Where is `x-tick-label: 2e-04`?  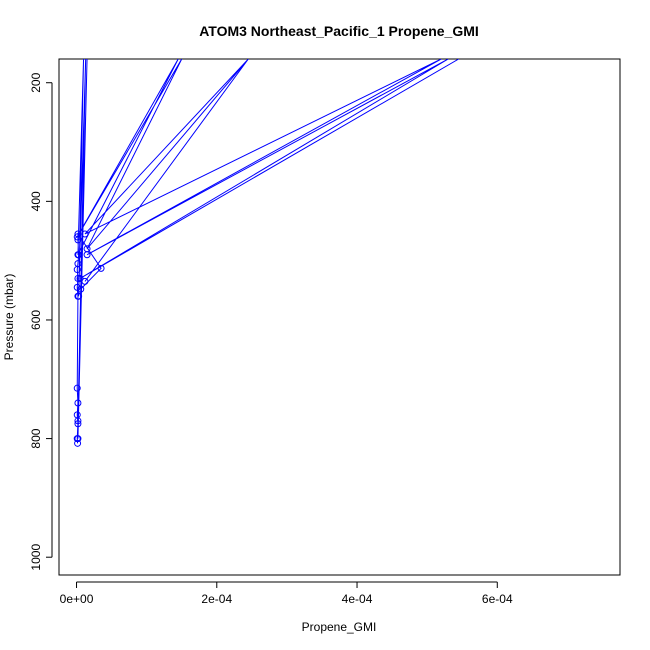
x-tick-label: 2e-04 is located at coordinates (216, 599).